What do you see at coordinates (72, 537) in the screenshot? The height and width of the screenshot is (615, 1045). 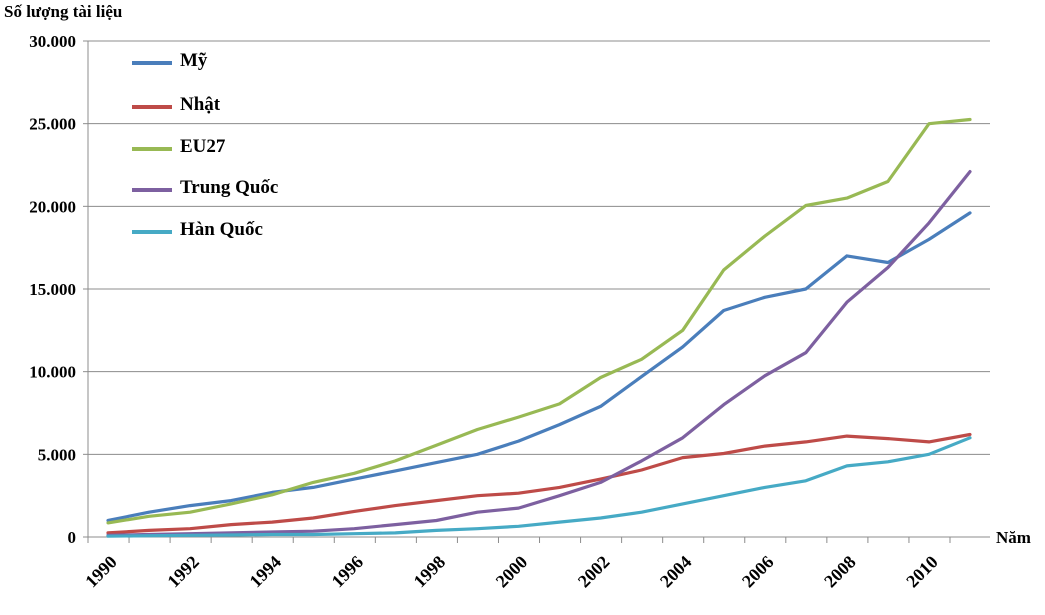 I see `y-tick-label: 0` at bounding box center [72, 537].